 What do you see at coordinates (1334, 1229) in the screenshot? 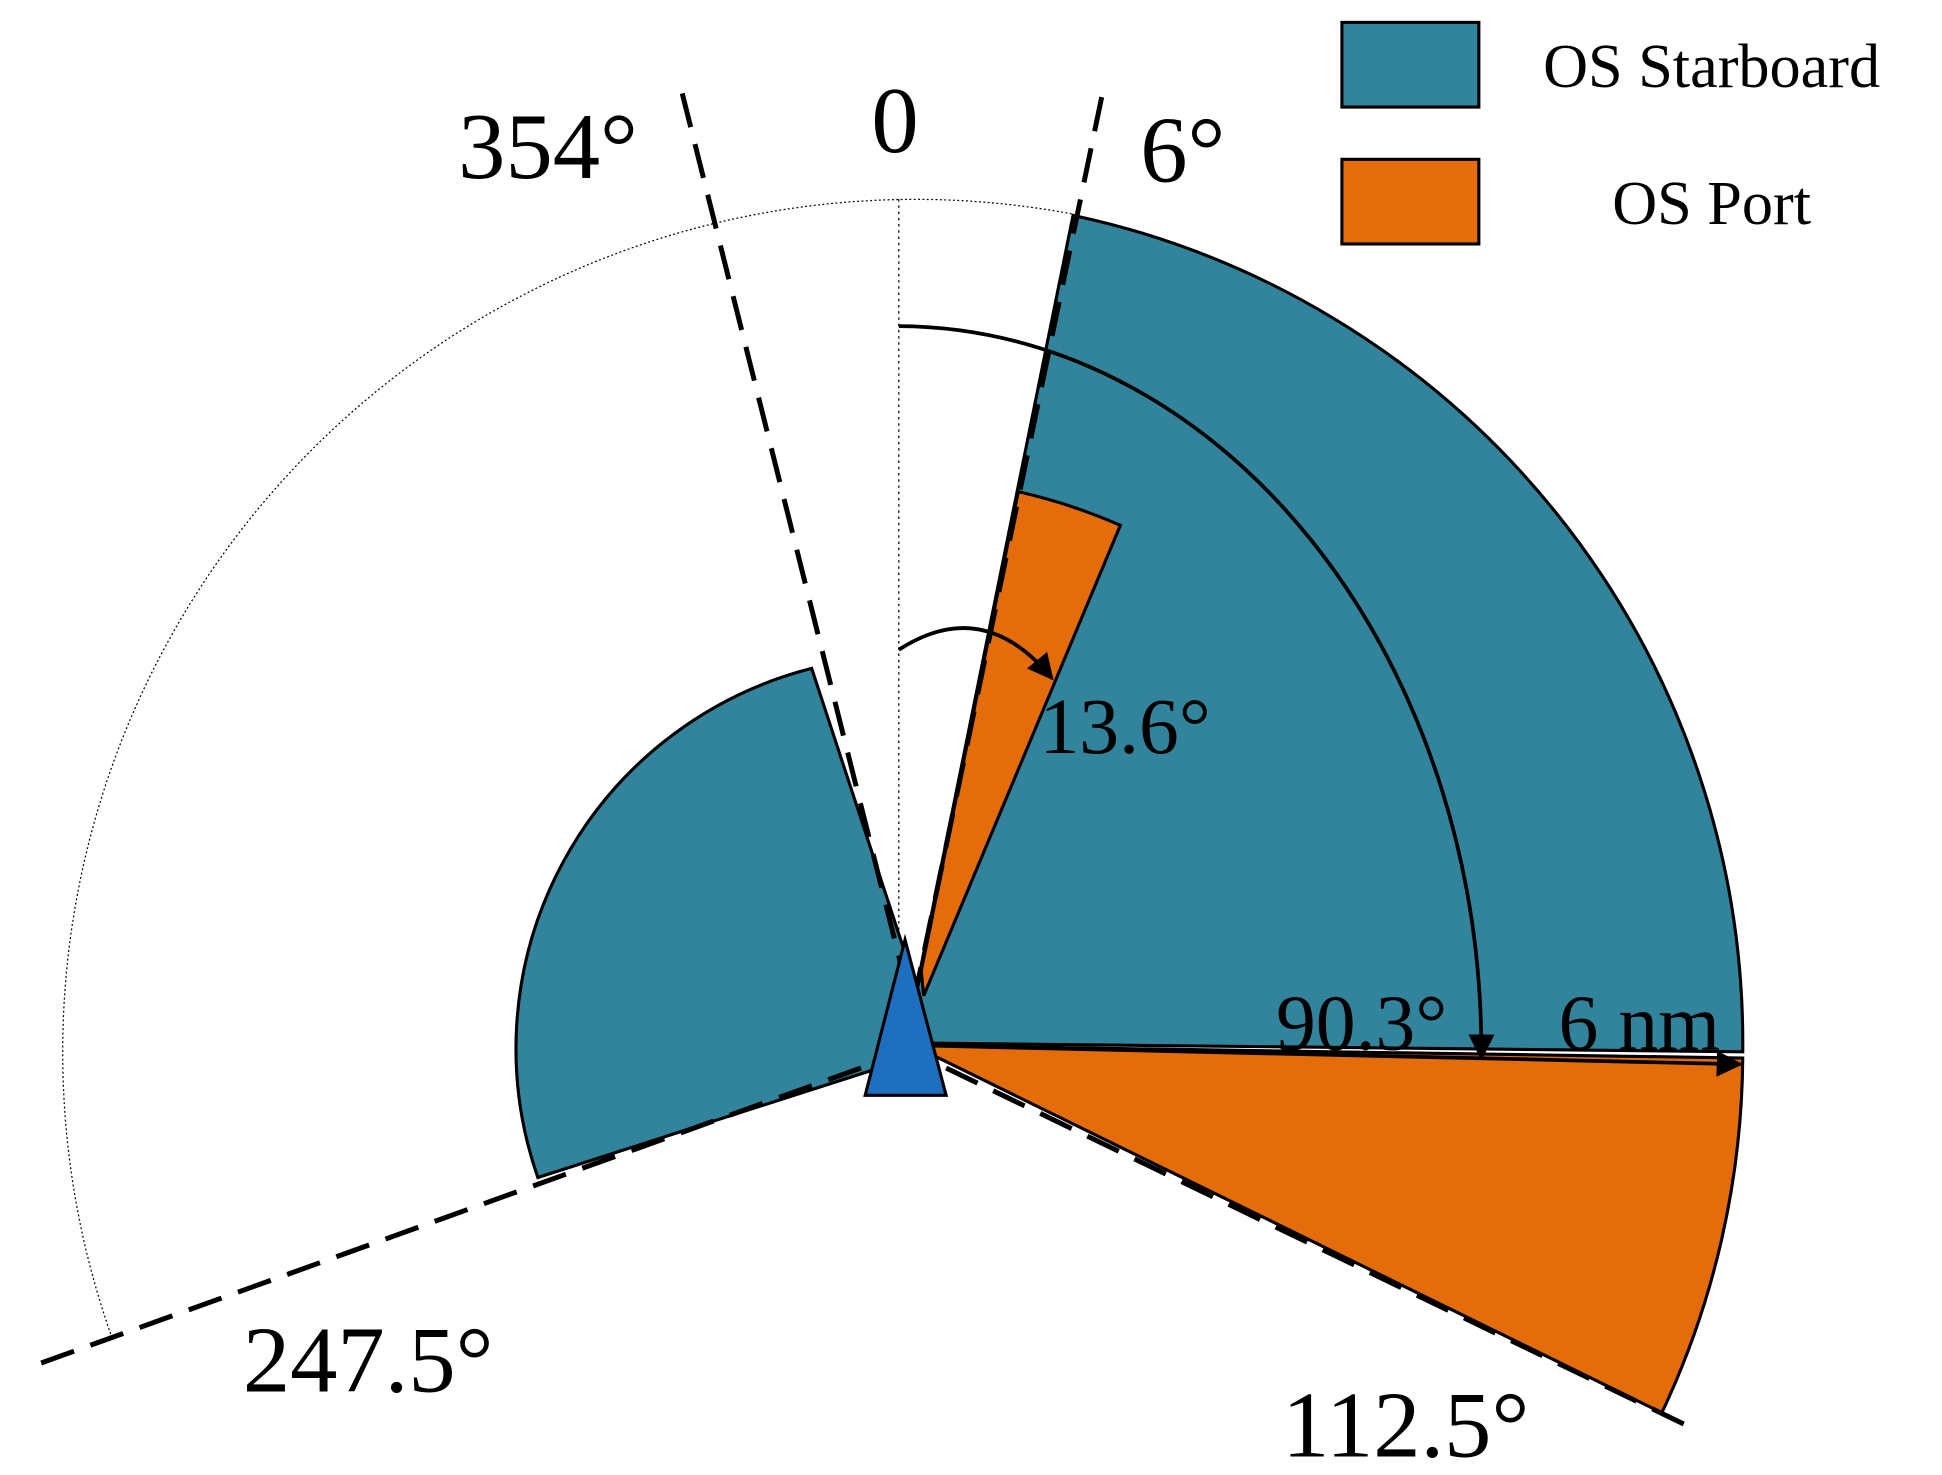
I see `port-sector` at bounding box center [1334, 1229].